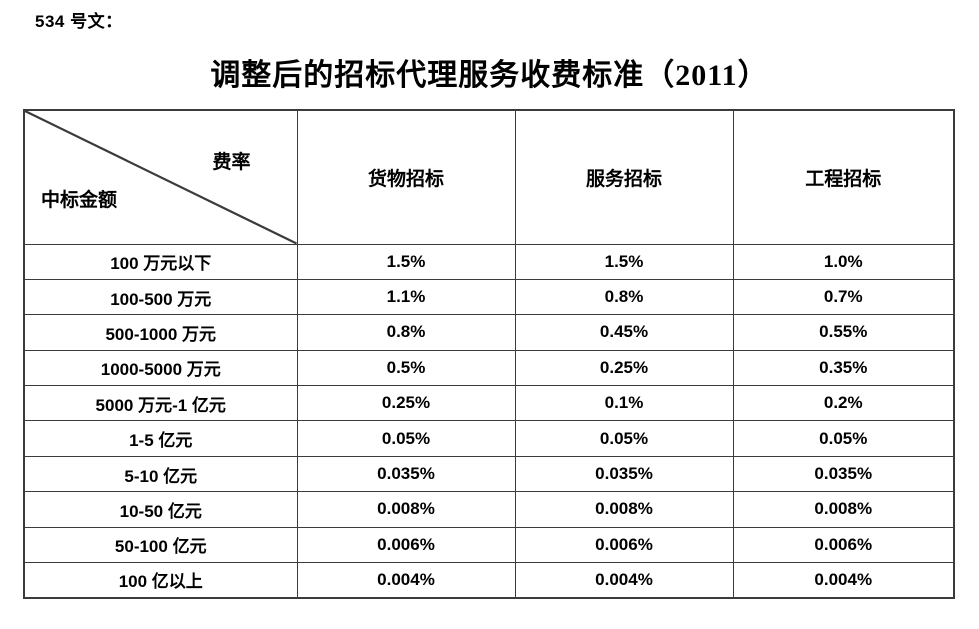 The height and width of the screenshot is (629, 979). I want to click on row-label: 100-500 万元, so click(160, 297).